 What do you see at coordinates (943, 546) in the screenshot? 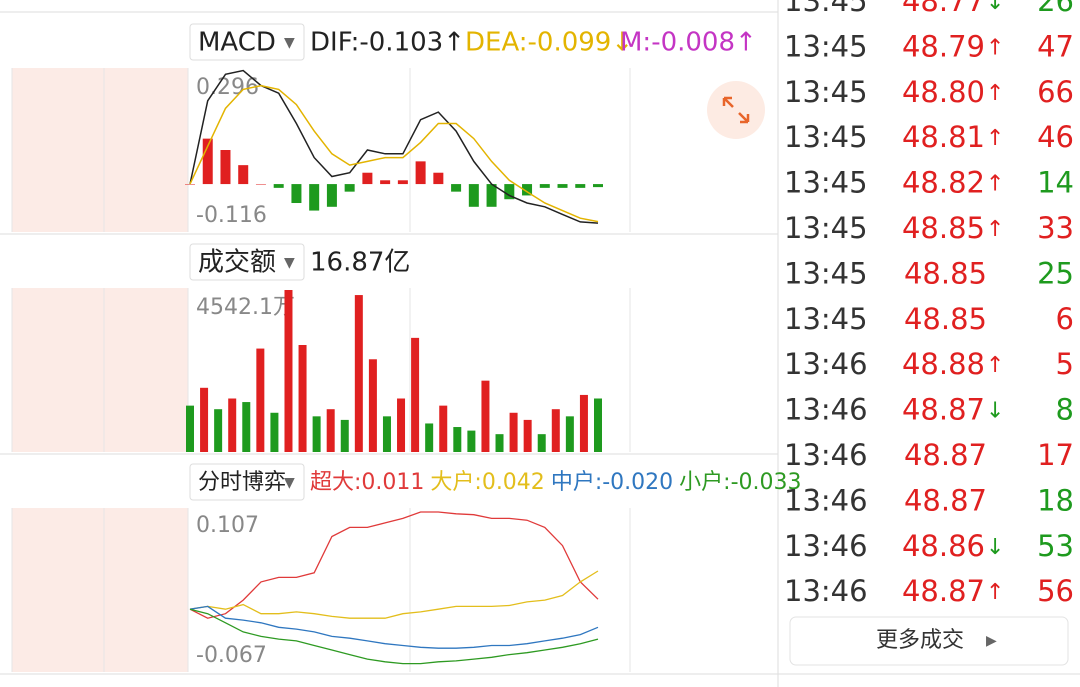
I see `trade-price: 48.86` at bounding box center [943, 546].